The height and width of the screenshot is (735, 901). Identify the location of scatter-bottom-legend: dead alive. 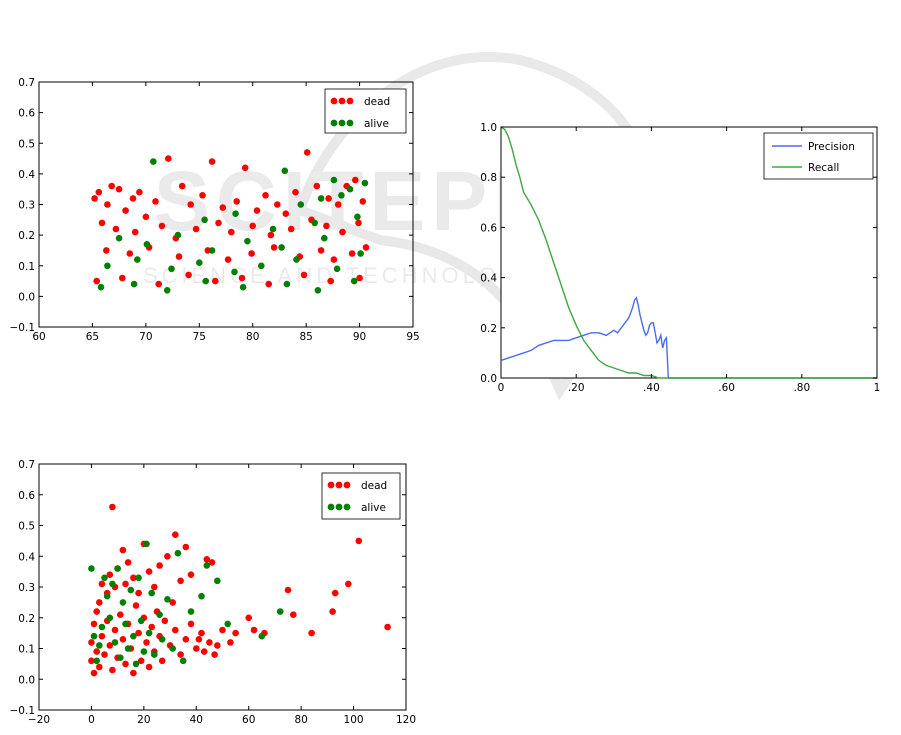
(361, 496).